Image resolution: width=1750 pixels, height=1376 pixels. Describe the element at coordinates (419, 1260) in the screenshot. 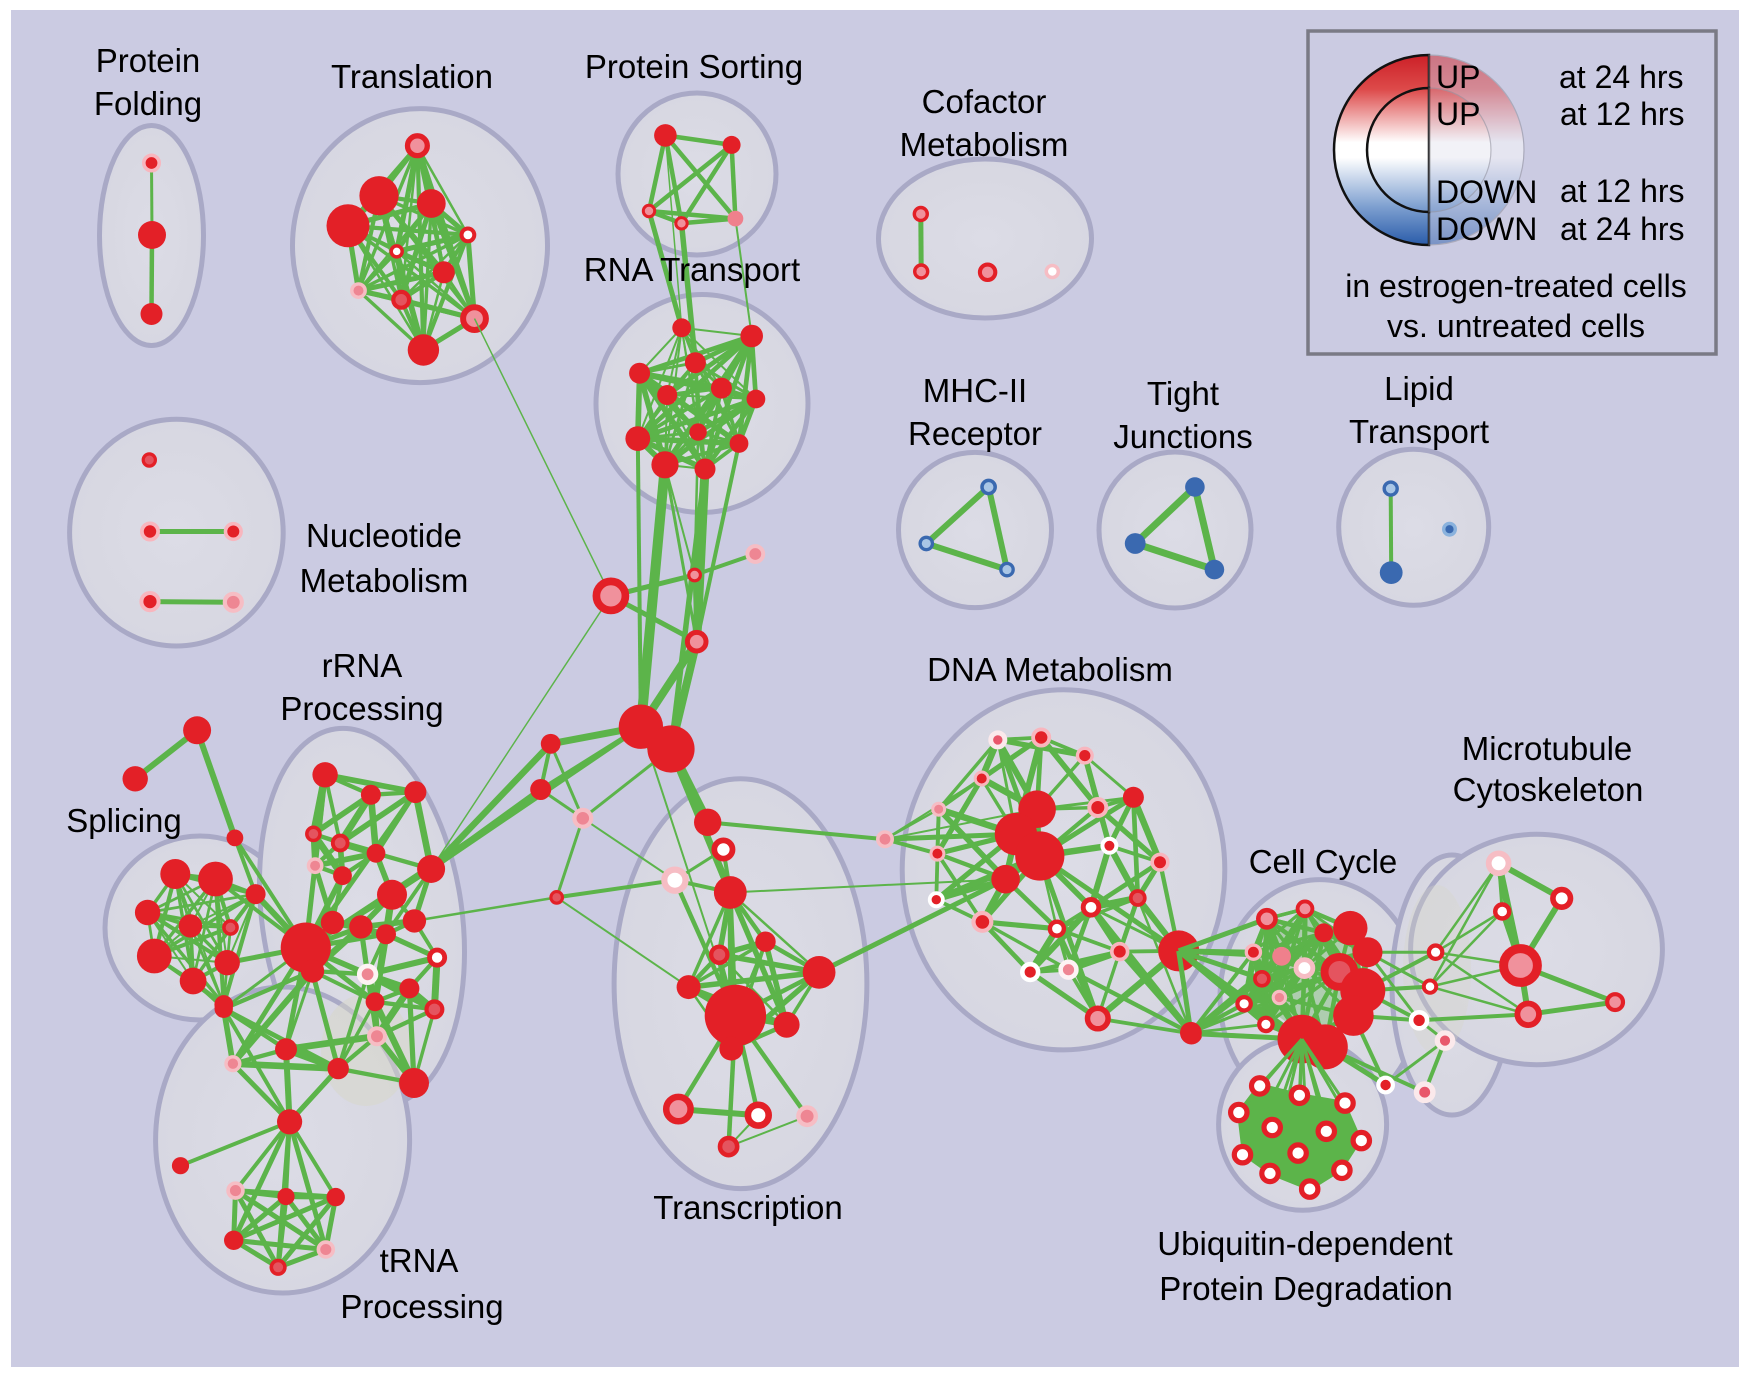

I see `svg-text: tRNA` at that location.